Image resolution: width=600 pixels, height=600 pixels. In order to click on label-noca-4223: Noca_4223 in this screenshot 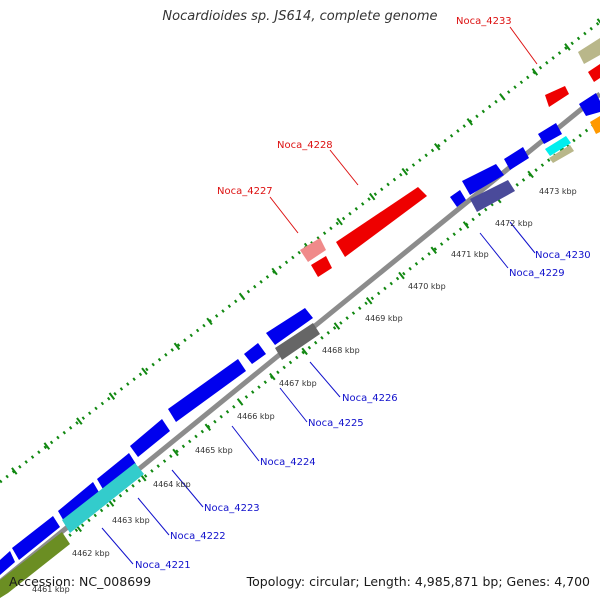, I will do `click(232, 508)`.